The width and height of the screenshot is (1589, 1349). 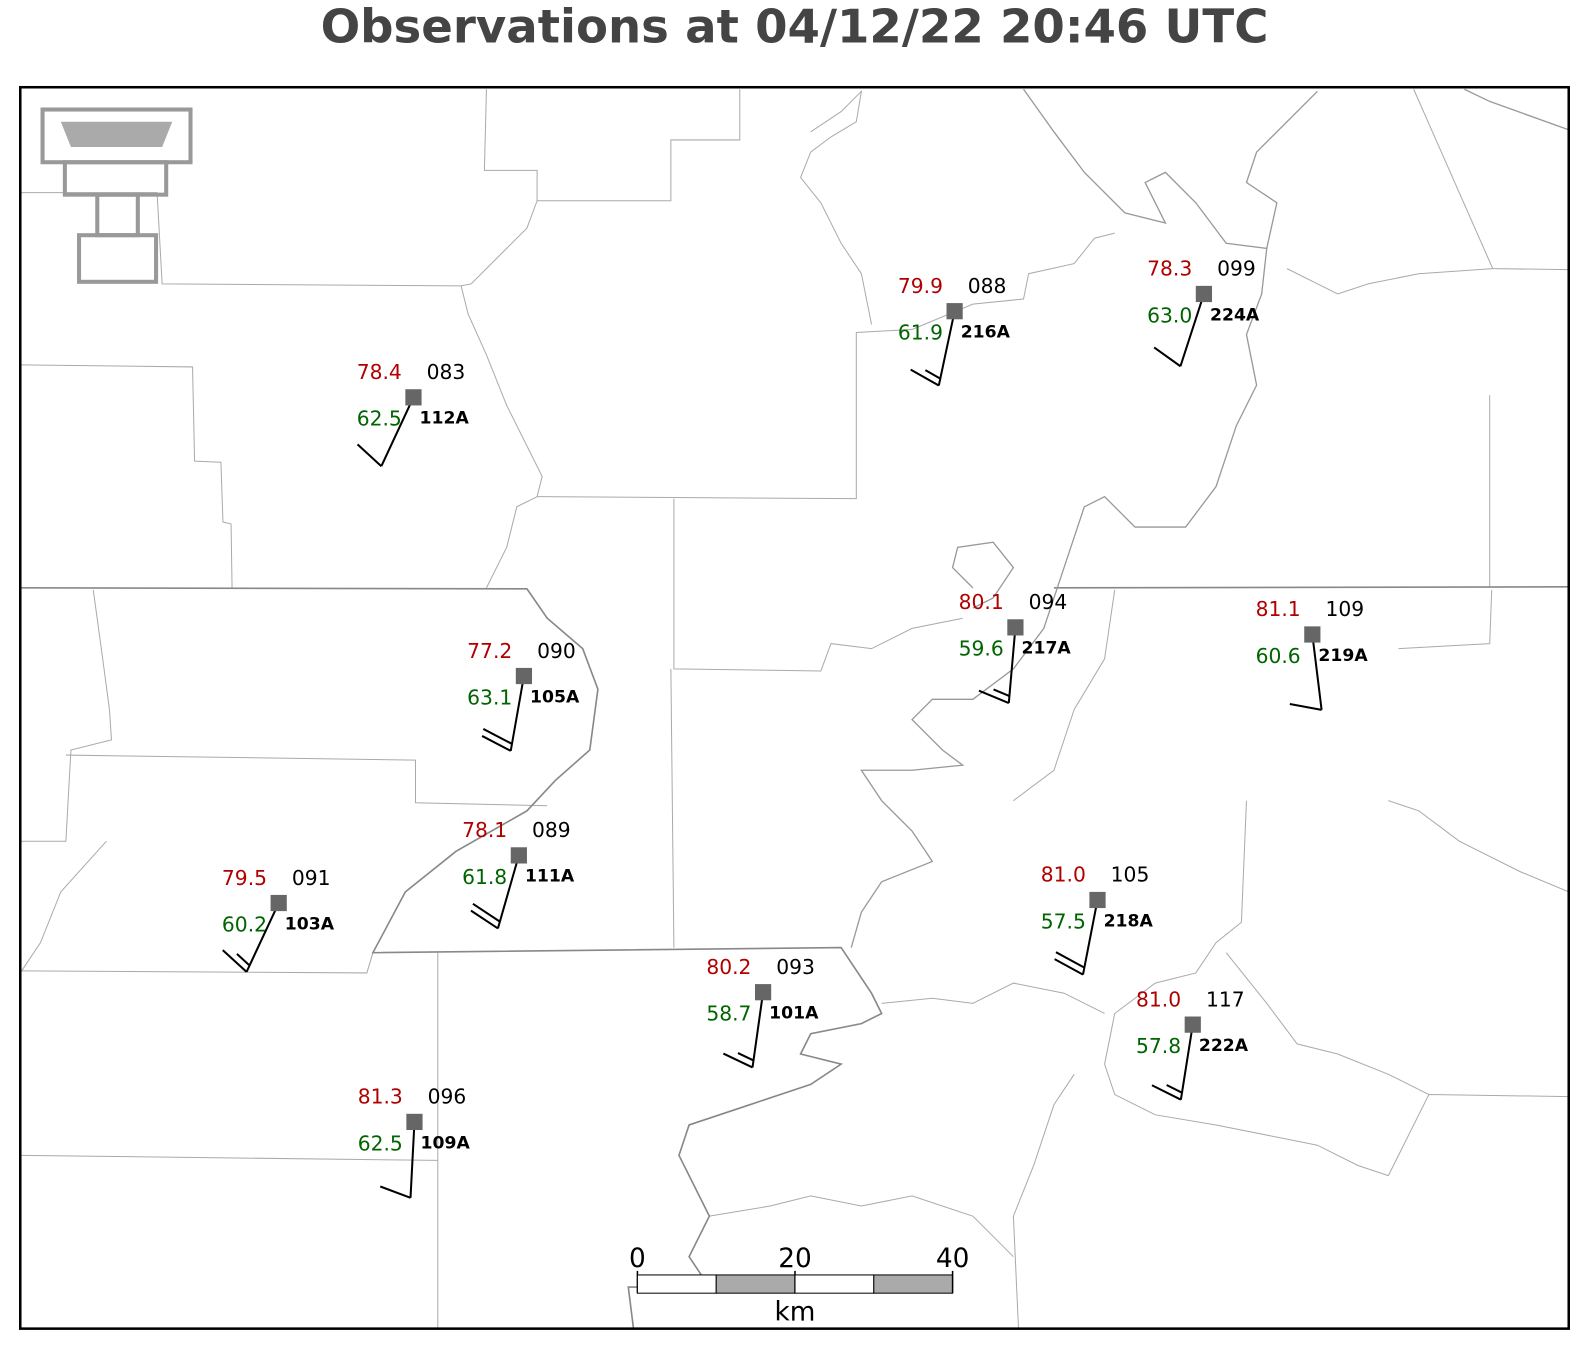 I want to click on dewpoint: 61.9, so click(x=920, y=333).